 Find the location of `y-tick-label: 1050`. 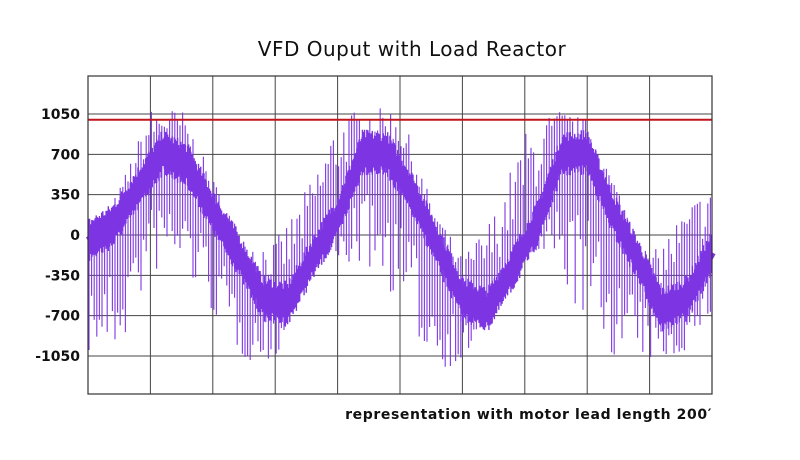

y-tick-label: 1050 is located at coordinates (60, 115).